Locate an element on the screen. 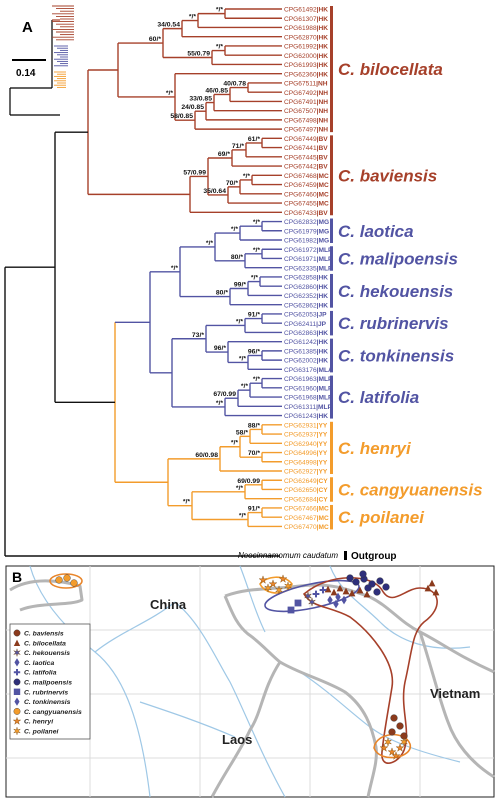  support-label: 73/* is located at coordinates (198, 335).